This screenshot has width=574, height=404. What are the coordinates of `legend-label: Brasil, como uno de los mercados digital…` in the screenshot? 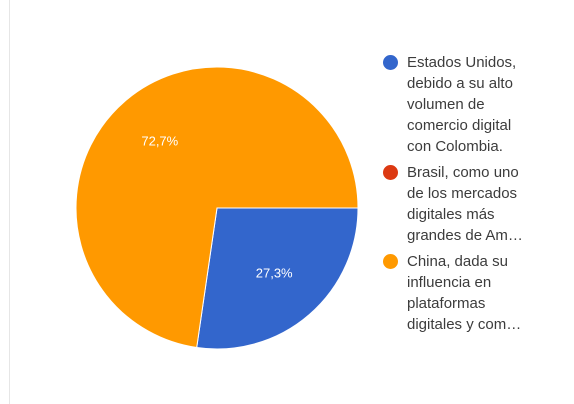 It's located at (465, 204).